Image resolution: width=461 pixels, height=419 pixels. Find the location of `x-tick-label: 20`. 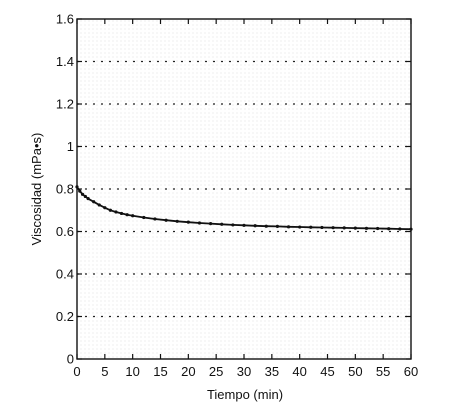

x-tick-label: 20 is located at coordinates (188, 371).